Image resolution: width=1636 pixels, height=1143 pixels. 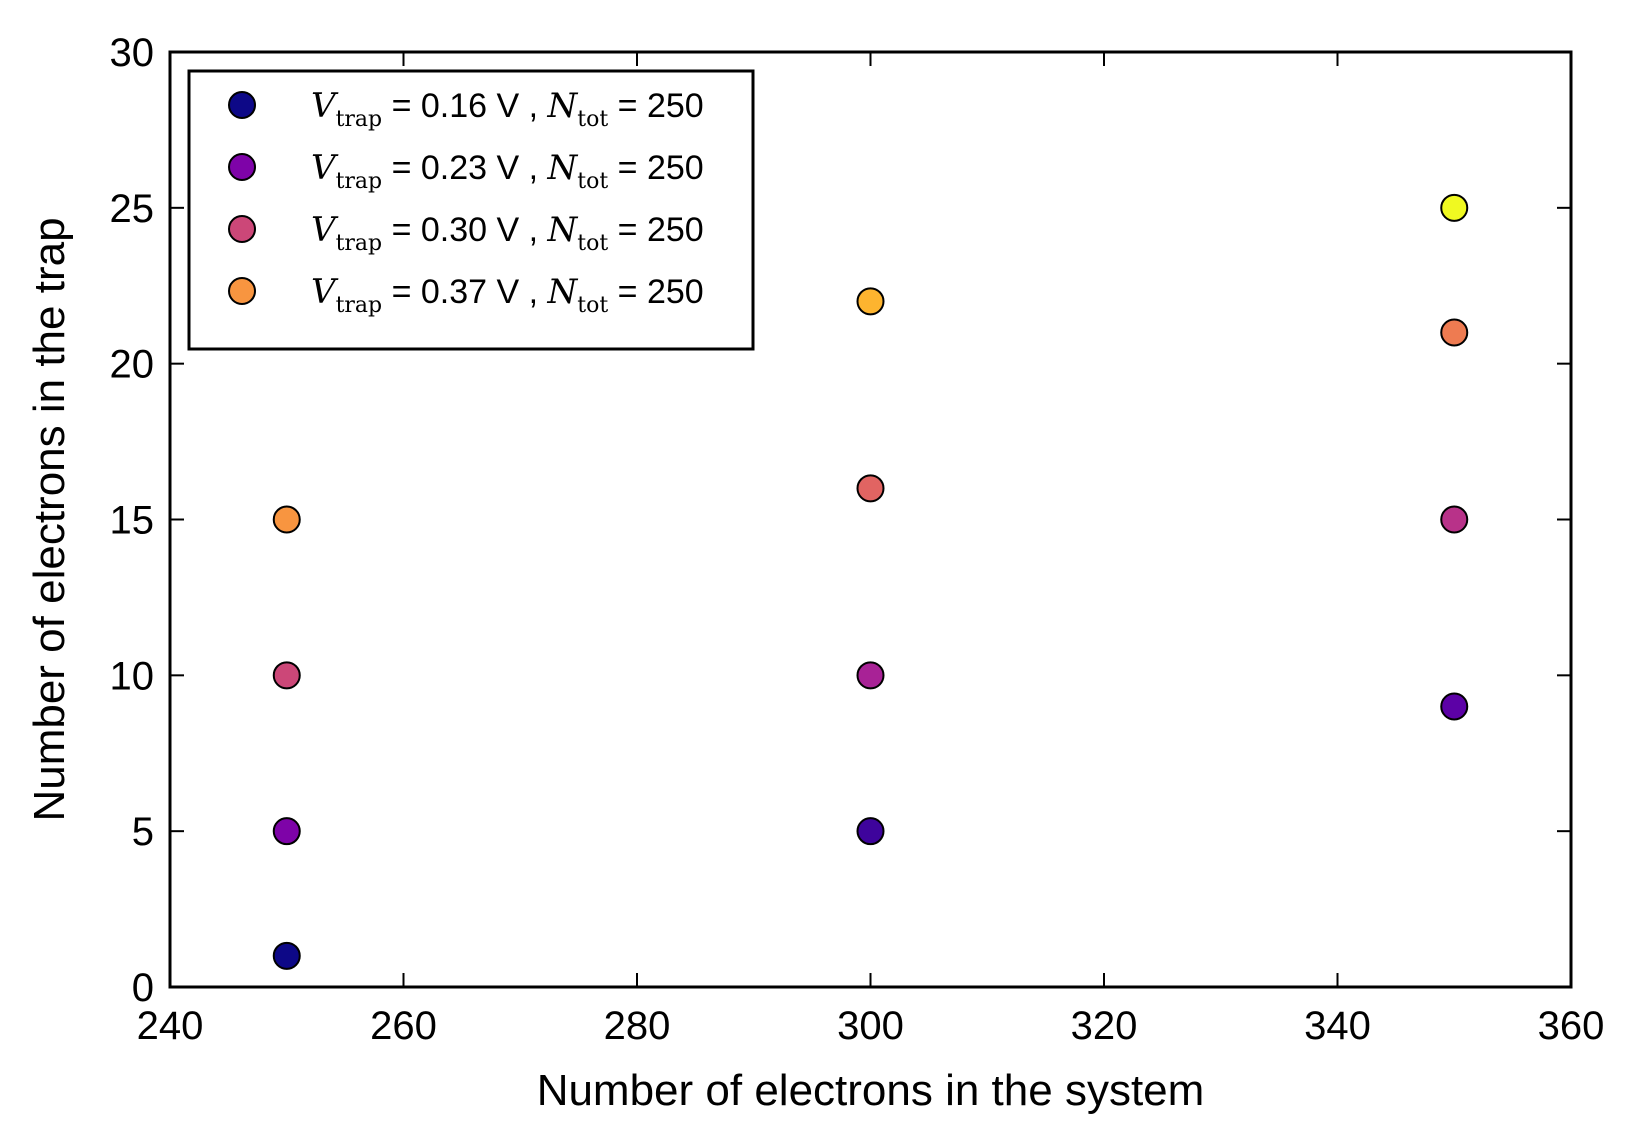 I want to click on legend-label-part: = 0.16 V ,, so click(x=464, y=106).